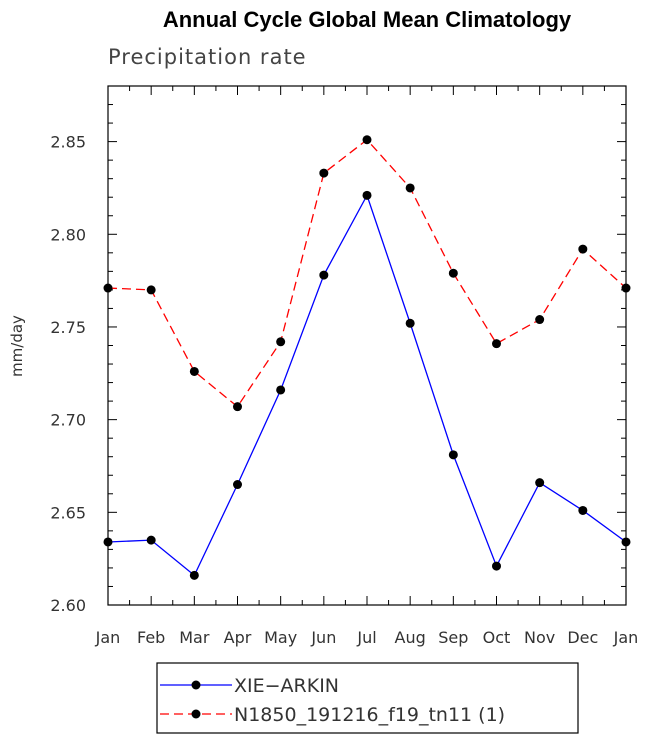 This screenshot has height=740, width=647. What do you see at coordinates (286, 686) in the screenshot?
I see `legend-label-0: XIE−ARKIN` at bounding box center [286, 686].